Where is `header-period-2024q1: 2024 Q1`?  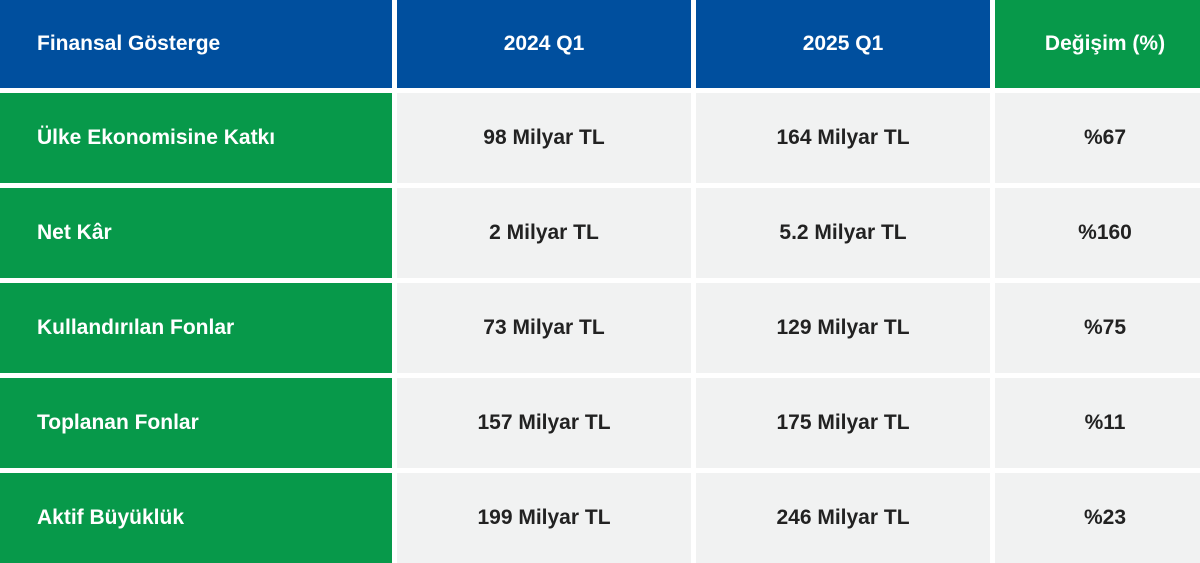
header-period-2024q1: 2024 Q1 is located at coordinates (544, 44).